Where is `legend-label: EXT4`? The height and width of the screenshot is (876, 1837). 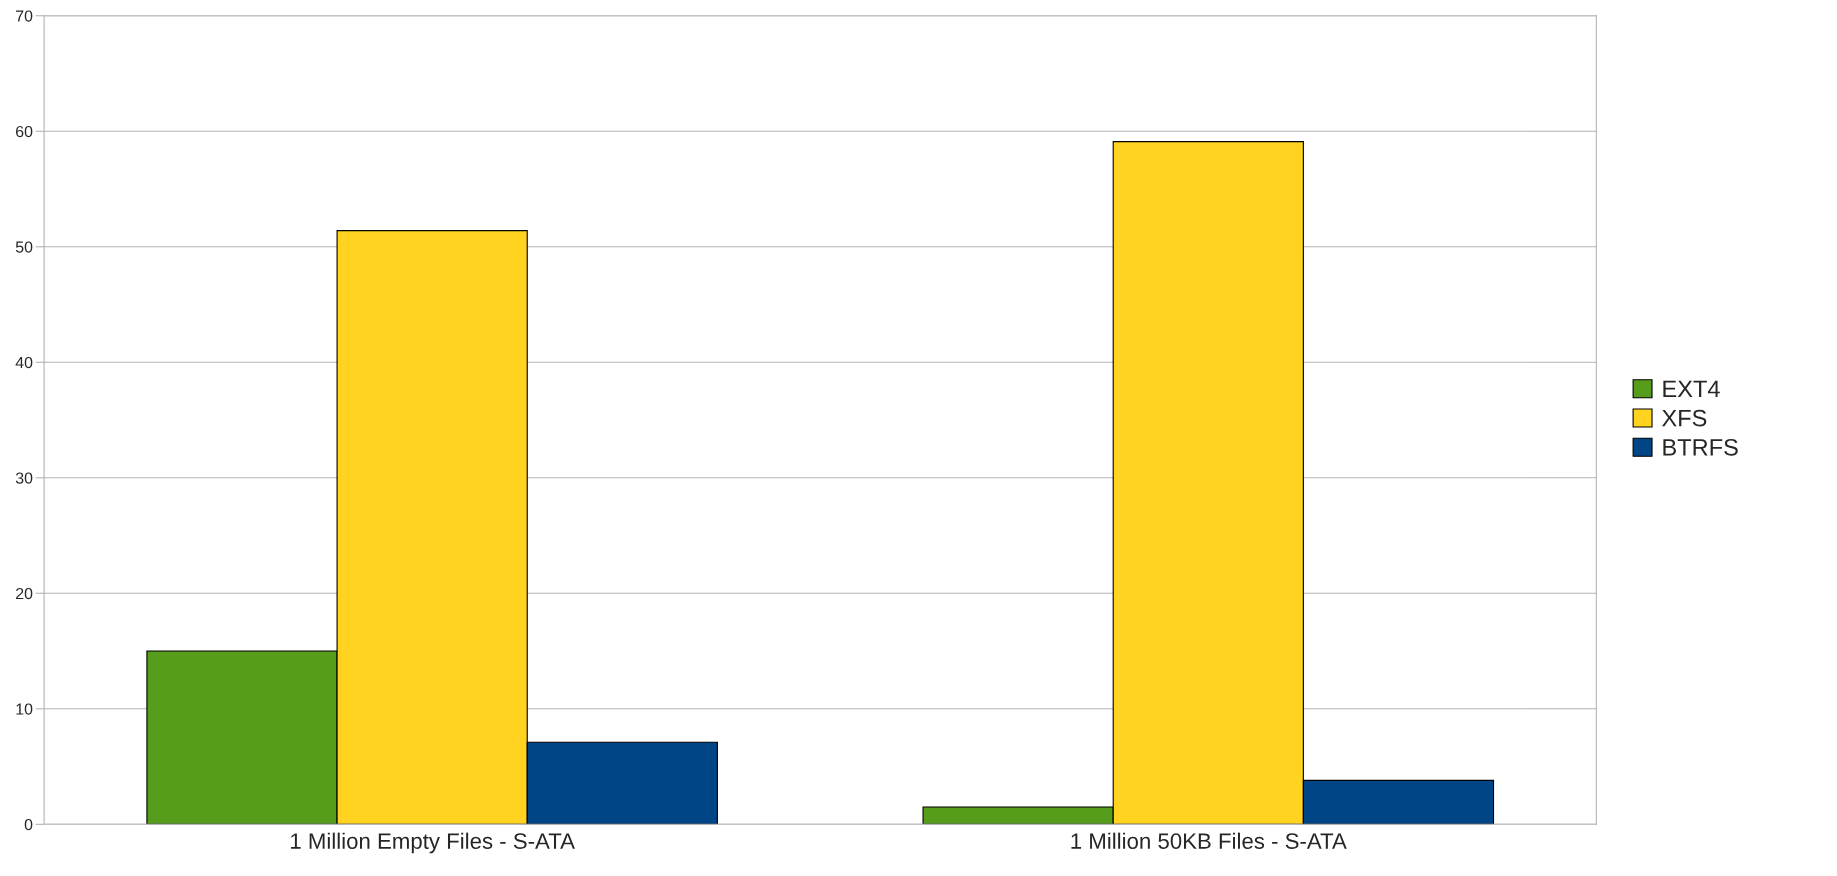
legend-label: EXT4 is located at coordinates (1691, 388).